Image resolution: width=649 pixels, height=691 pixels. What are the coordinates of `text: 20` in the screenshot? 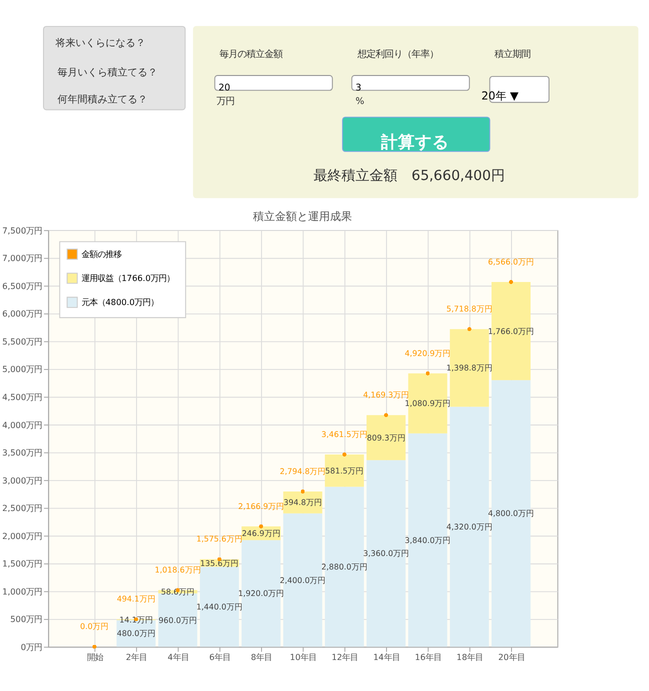 It's located at (224, 88).